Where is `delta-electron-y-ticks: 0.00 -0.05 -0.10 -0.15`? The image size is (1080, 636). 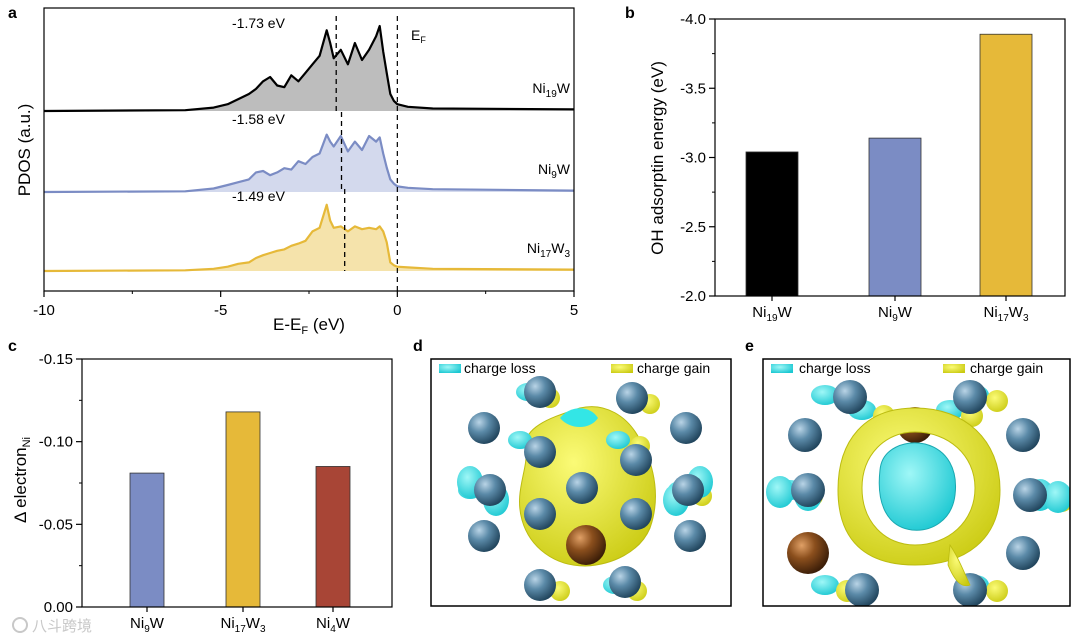
delta-electron-y-ticks: 0.00 -0.05 -0.10 -0.15 is located at coordinates (60, 483).